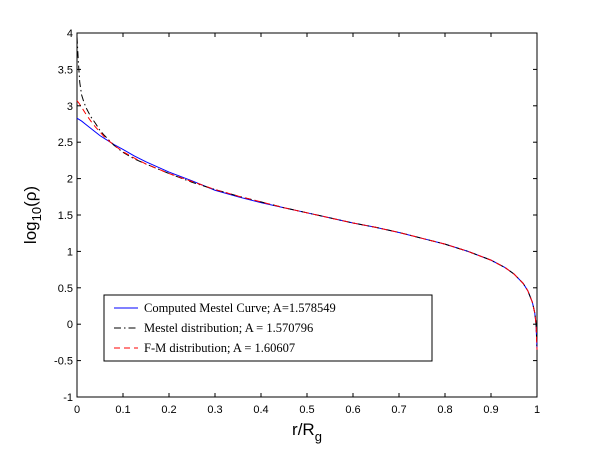 The image size is (592, 452). What do you see at coordinates (70, 325) in the screenshot?
I see `y-tick-label: 0` at bounding box center [70, 325].